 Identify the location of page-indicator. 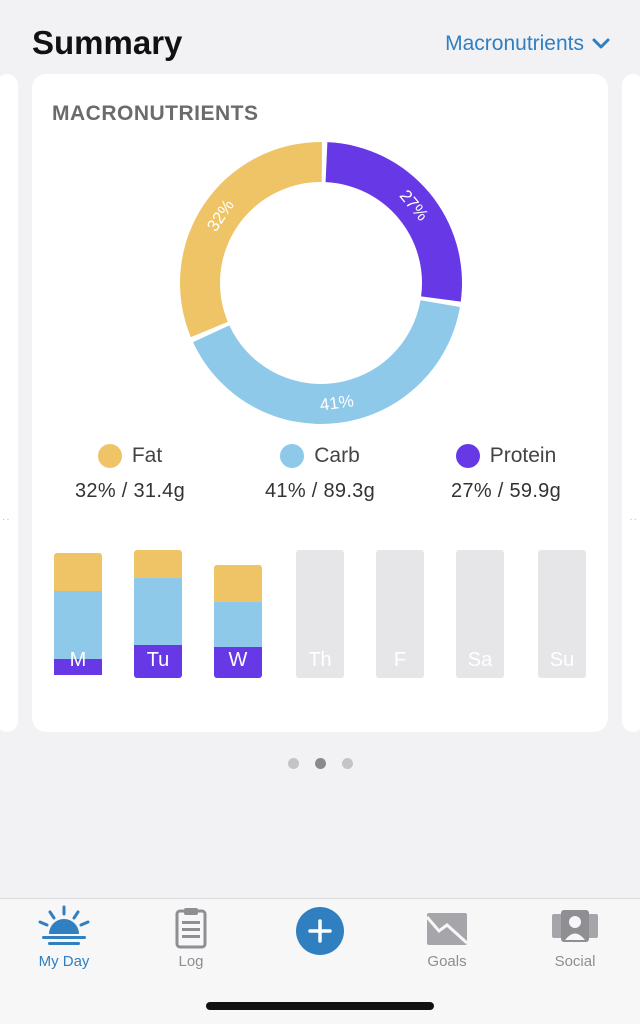
(320, 764).